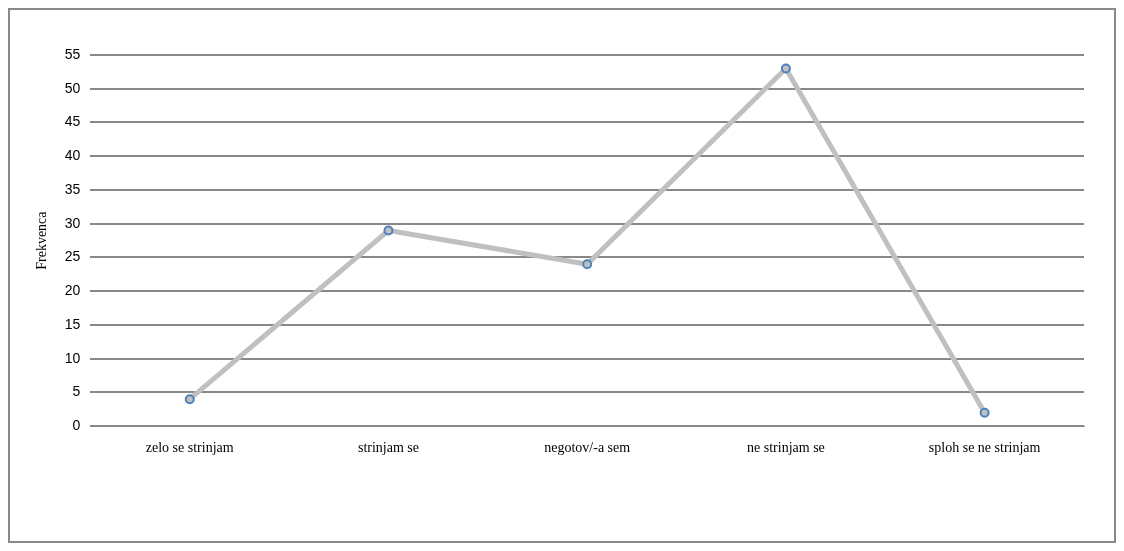  Describe the element at coordinates (388, 448) in the screenshot. I see `x-tick-label: strinjam se` at that location.